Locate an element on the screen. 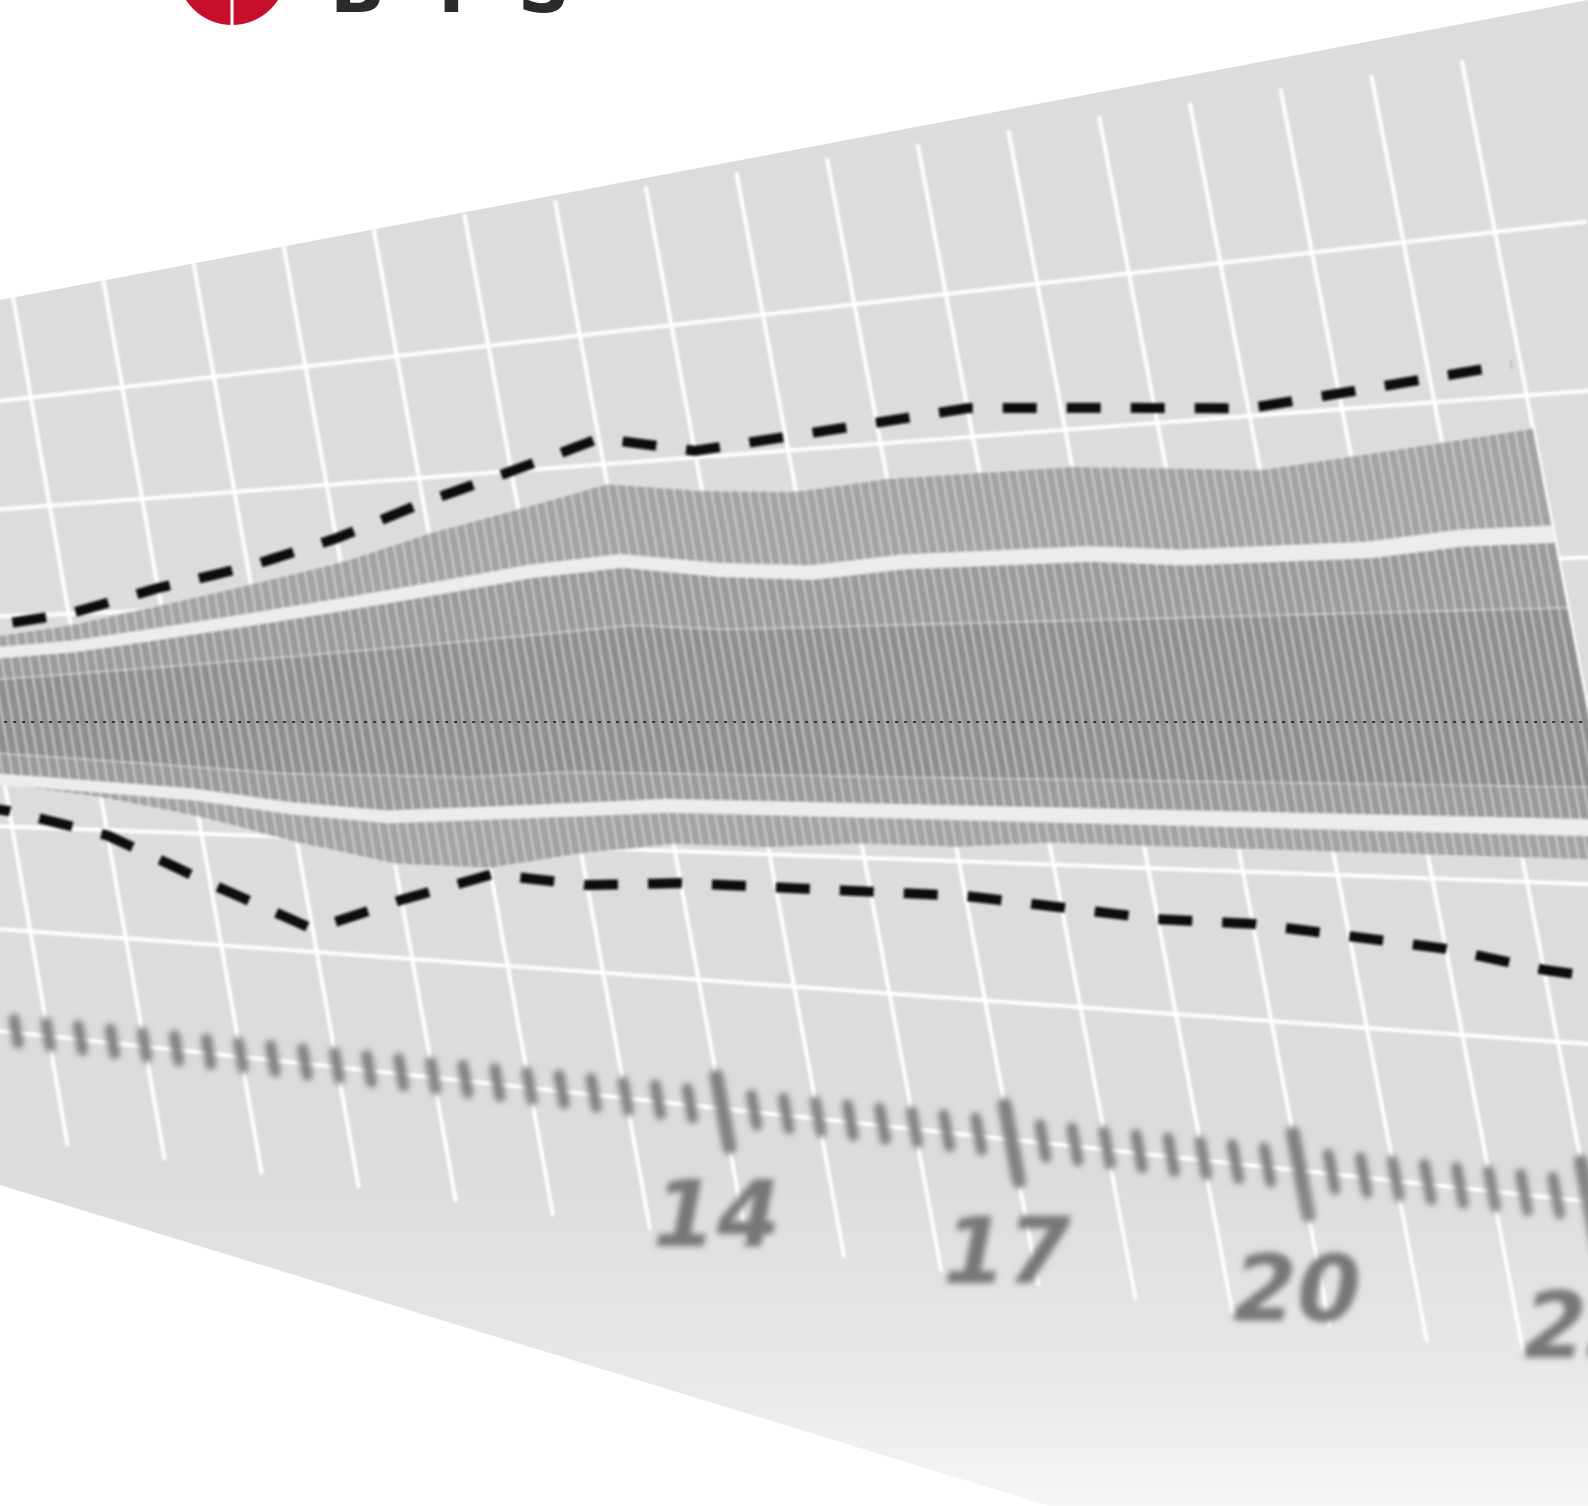  x-tick-label: 23 is located at coordinates (1555, 1326).